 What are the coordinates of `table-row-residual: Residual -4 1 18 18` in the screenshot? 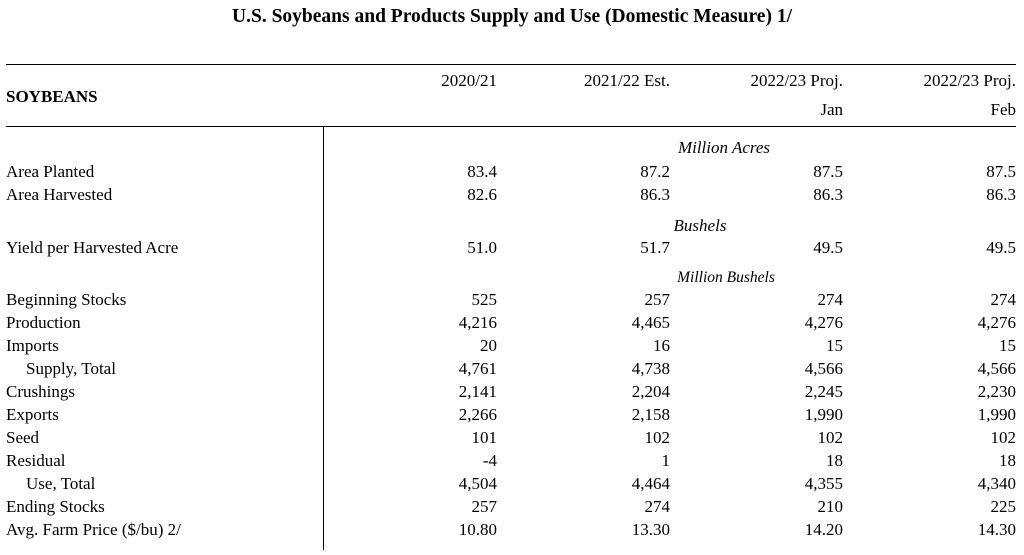 It's located at (512, 460).